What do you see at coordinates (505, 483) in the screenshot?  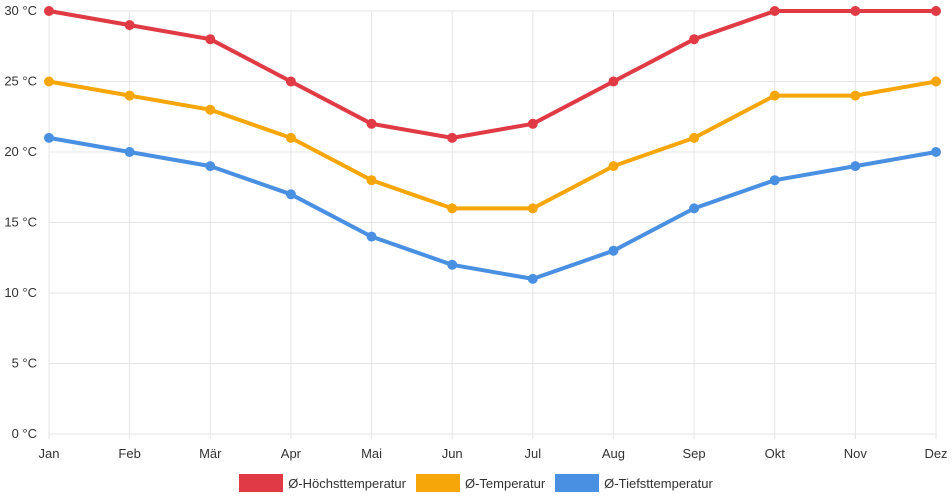 I see `legend-label-avg: Ø-Temperatur` at bounding box center [505, 483].